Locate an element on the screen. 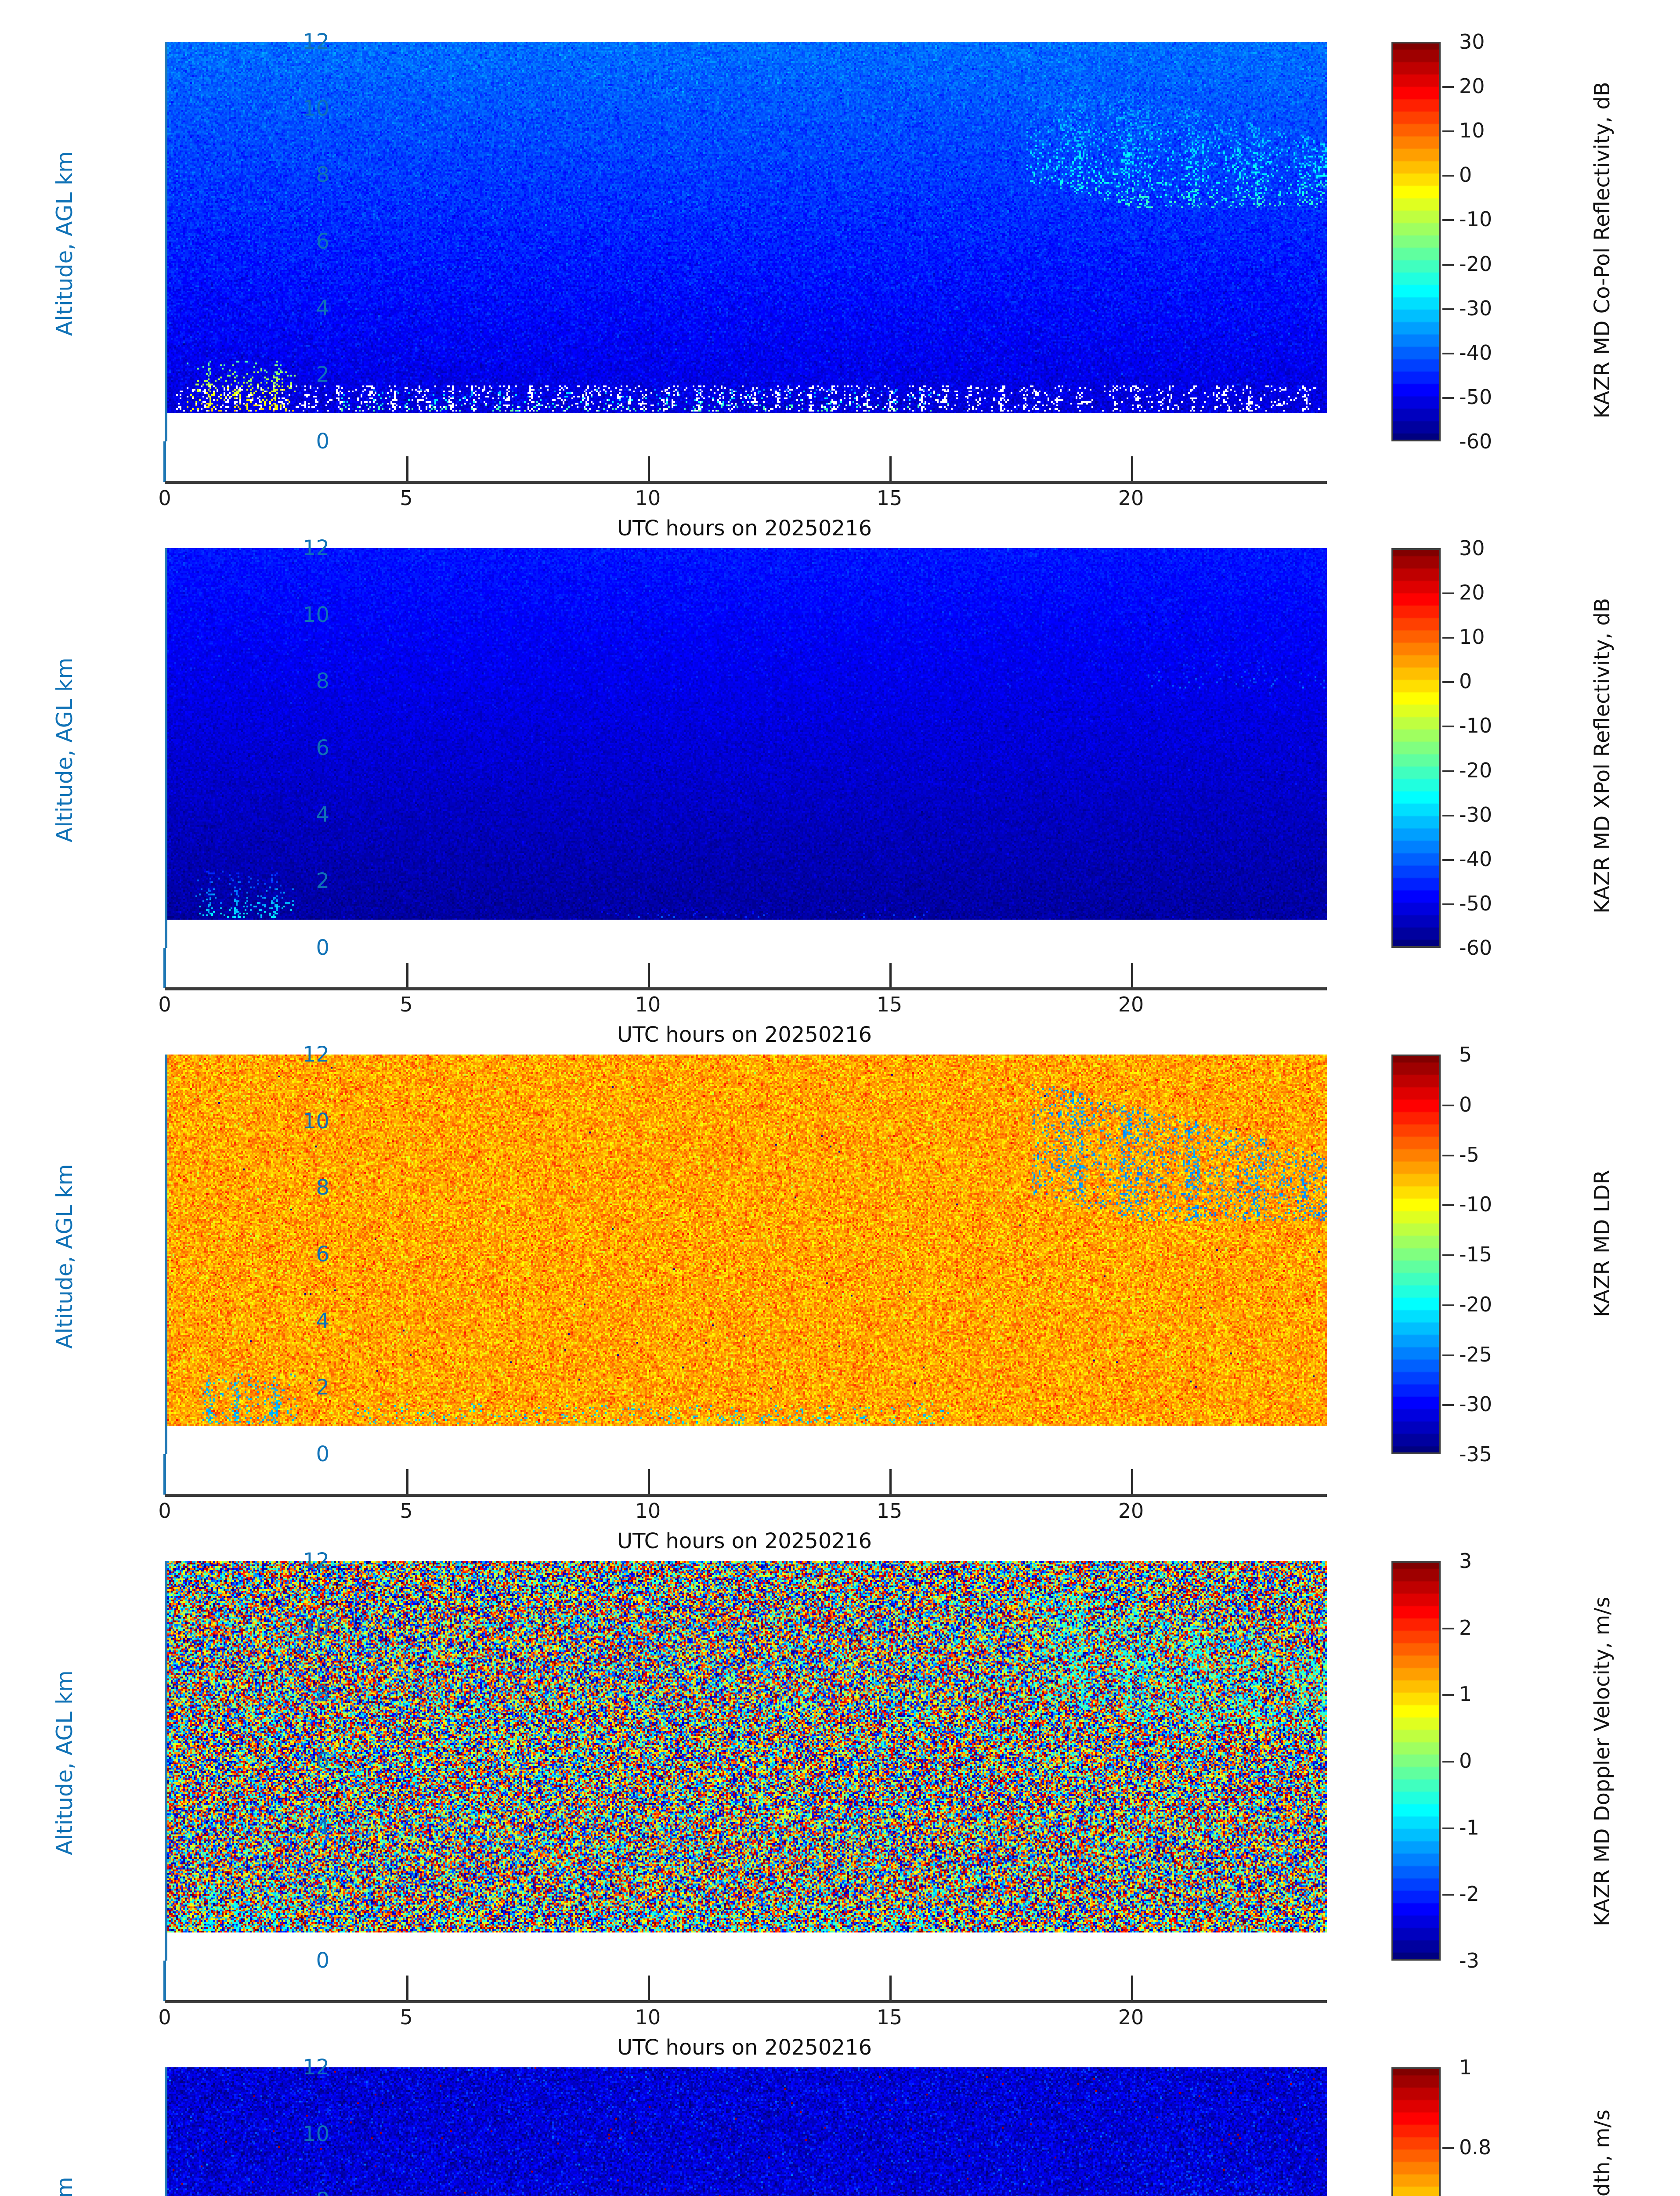 The width and height of the screenshot is (1680, 2196). colorbar-tick-label: -25 is located at coordinates (1475, 1354).